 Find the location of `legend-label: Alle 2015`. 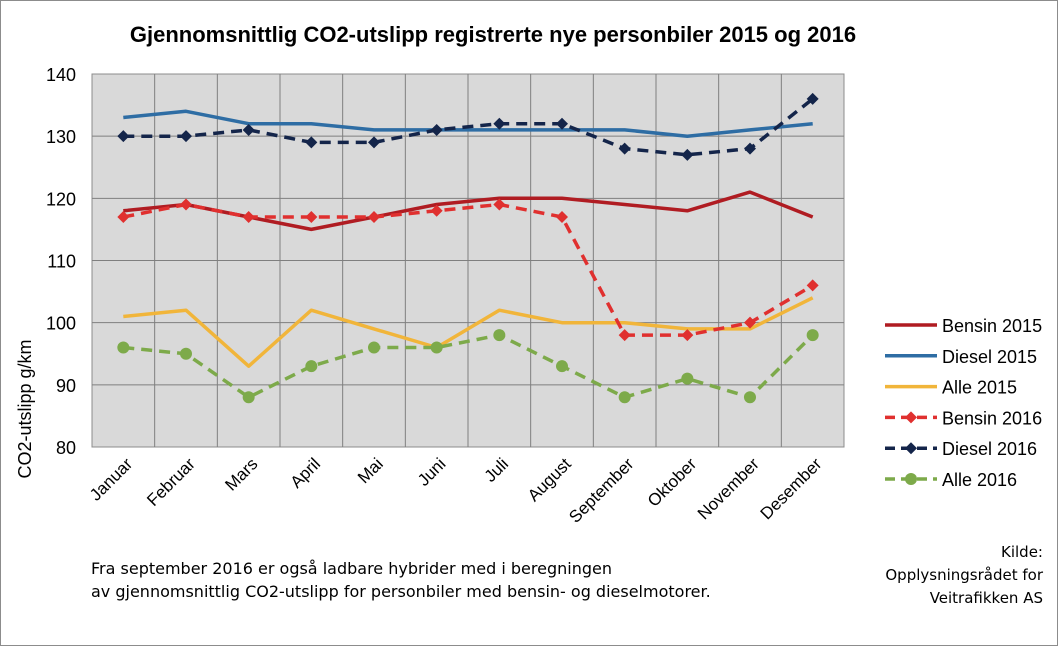

legend-label: Alle 2015 is located at coordinates (979, 388).